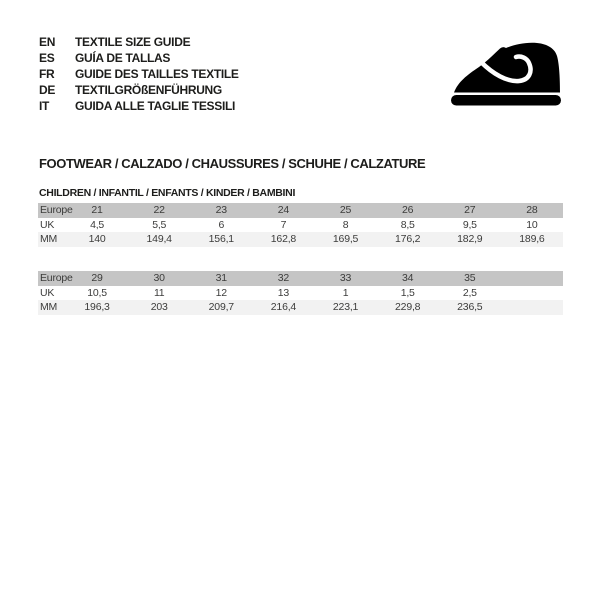  What do you see at coordinates (532, 239) in the screenshot?
I see `size-value: 189,6` at bounding box center [532, 239].